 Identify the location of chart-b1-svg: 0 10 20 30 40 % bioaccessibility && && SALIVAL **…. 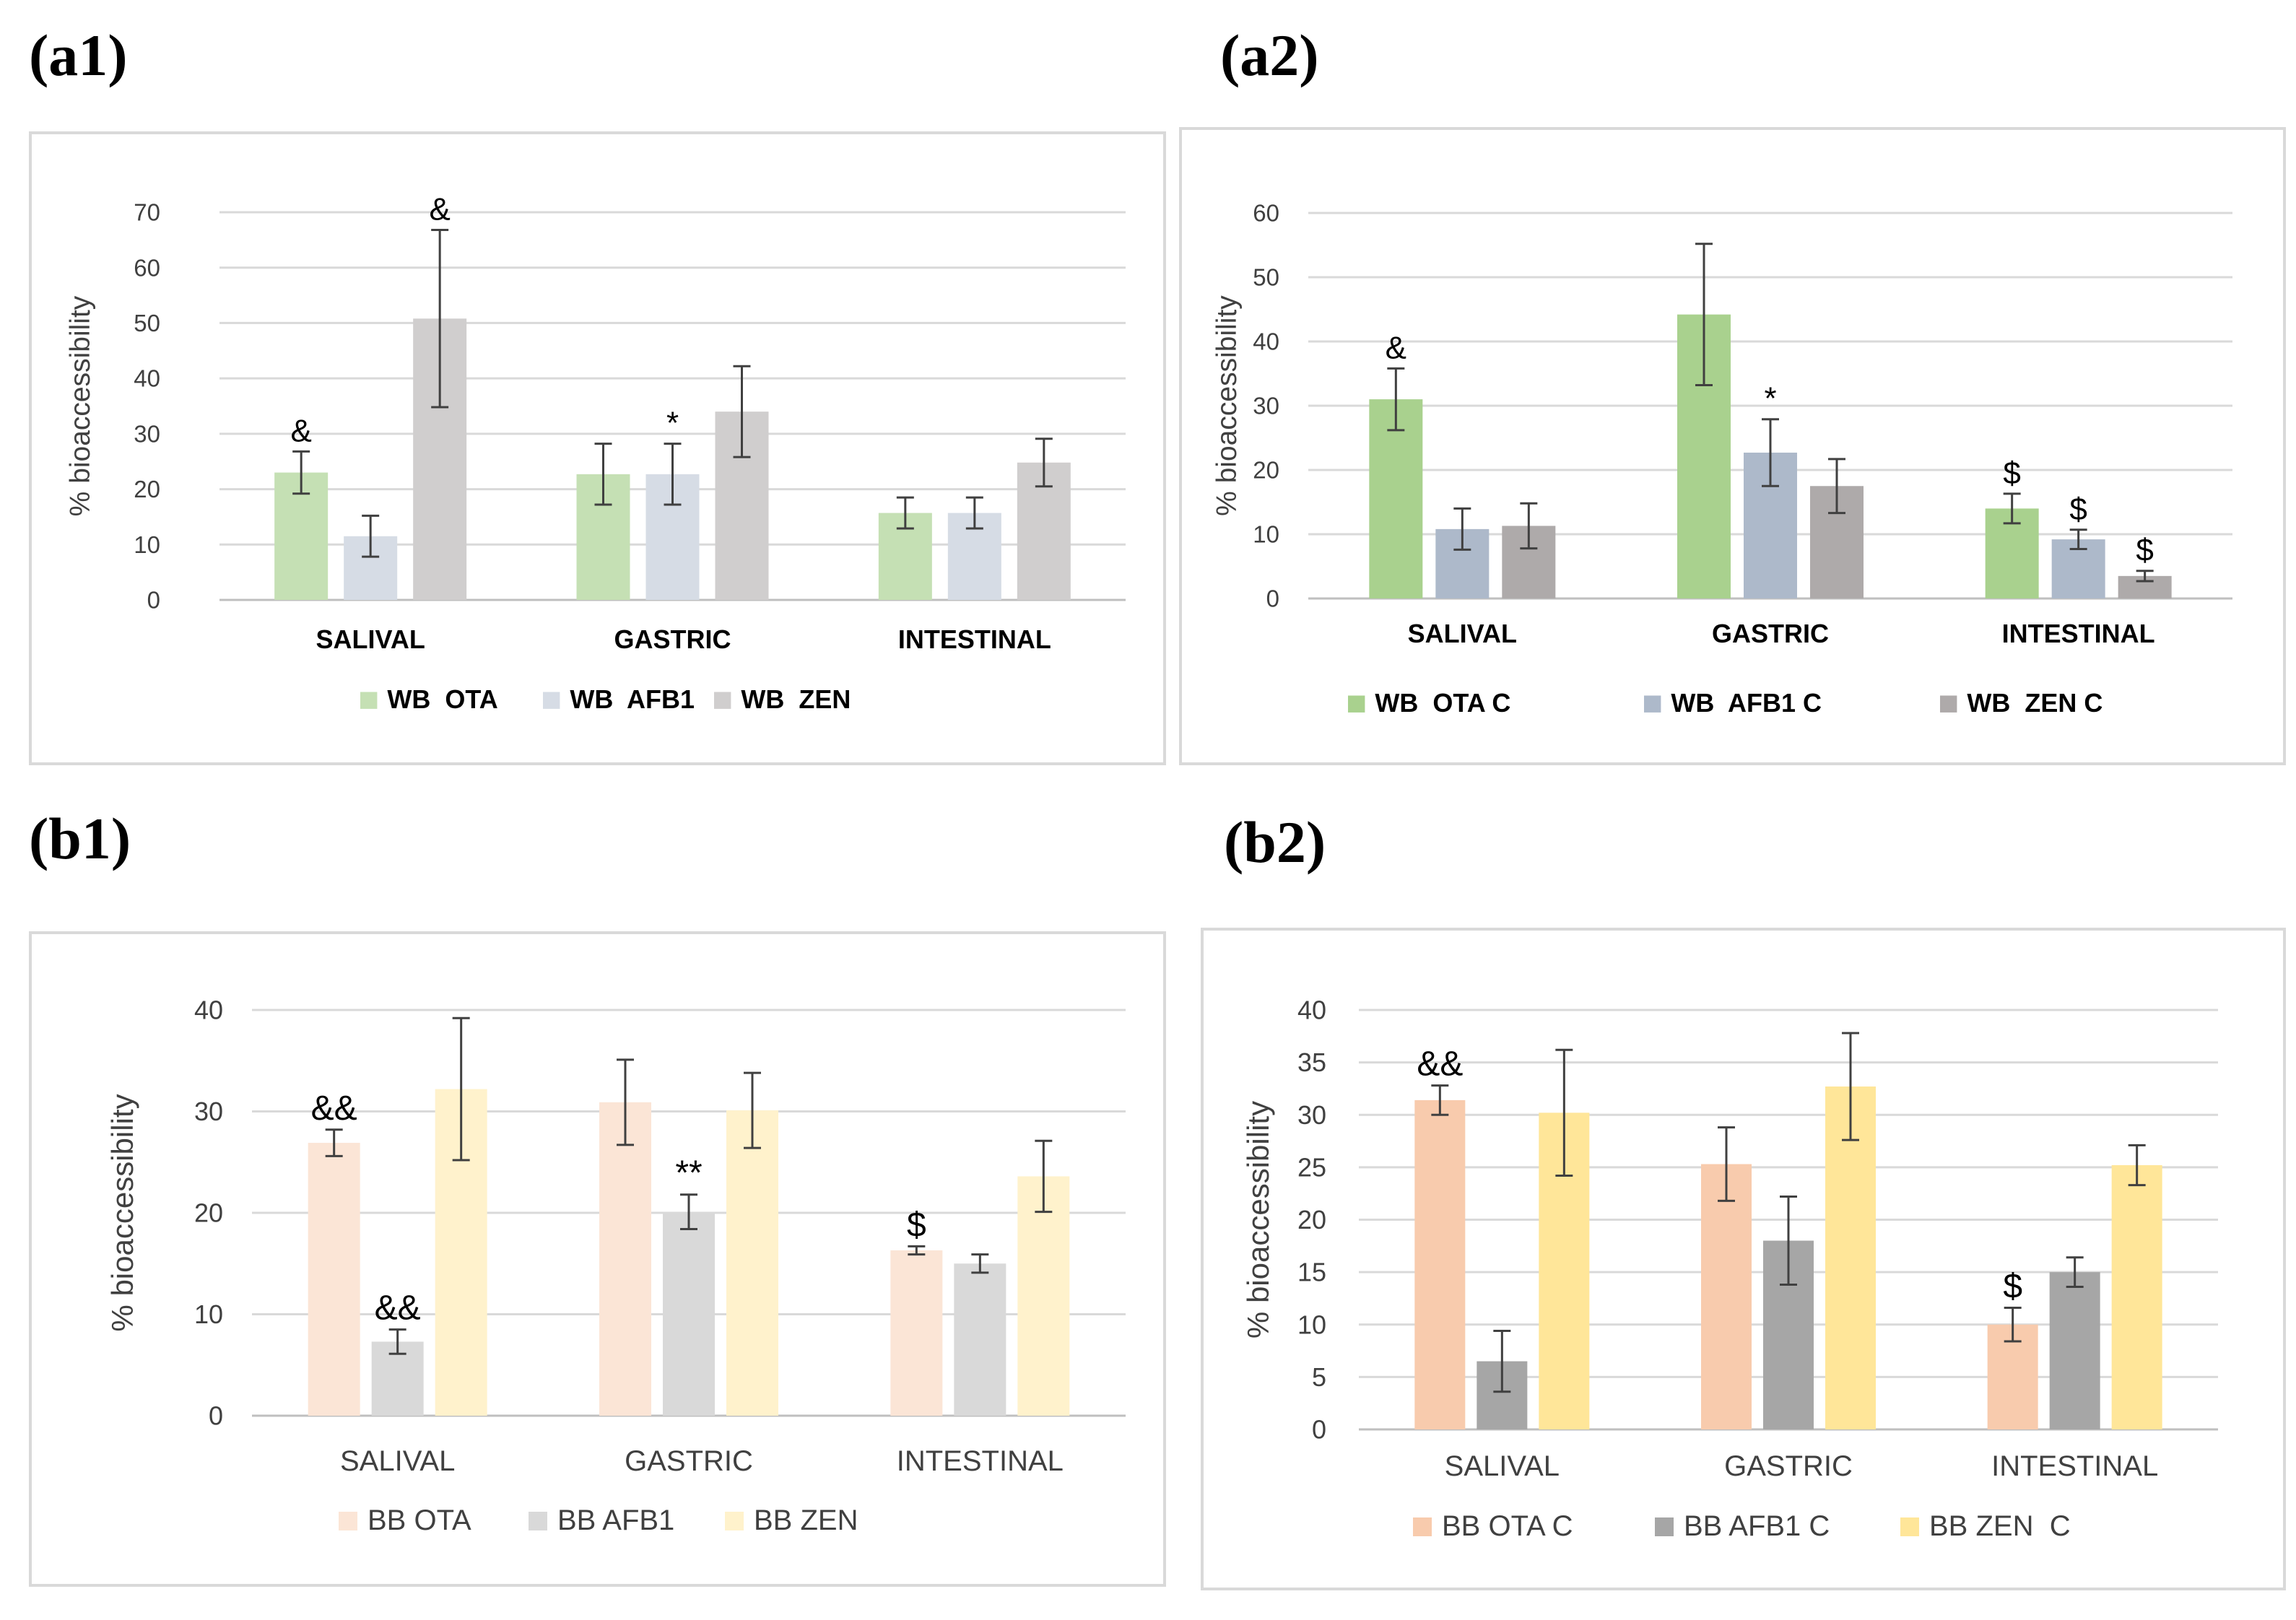
(615, 1266).